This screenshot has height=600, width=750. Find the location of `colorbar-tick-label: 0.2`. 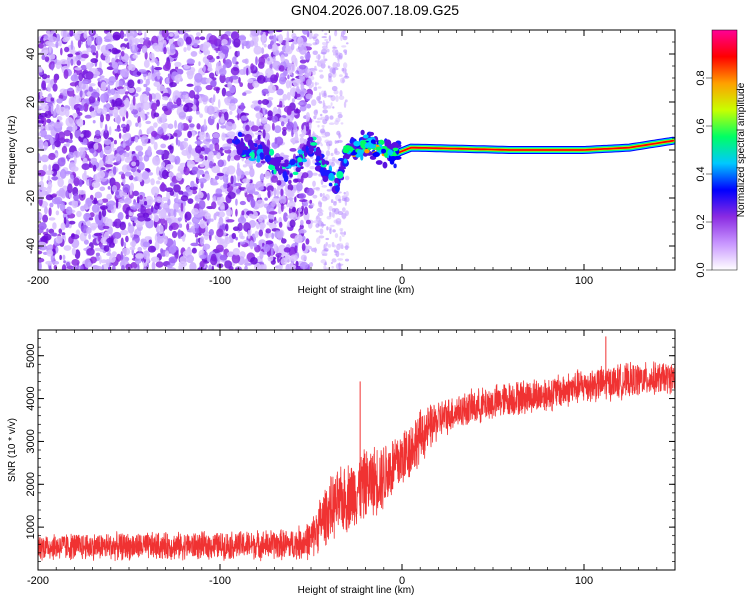

colorbar-tick-label: 0.2 is located at coordinates (701, 221).